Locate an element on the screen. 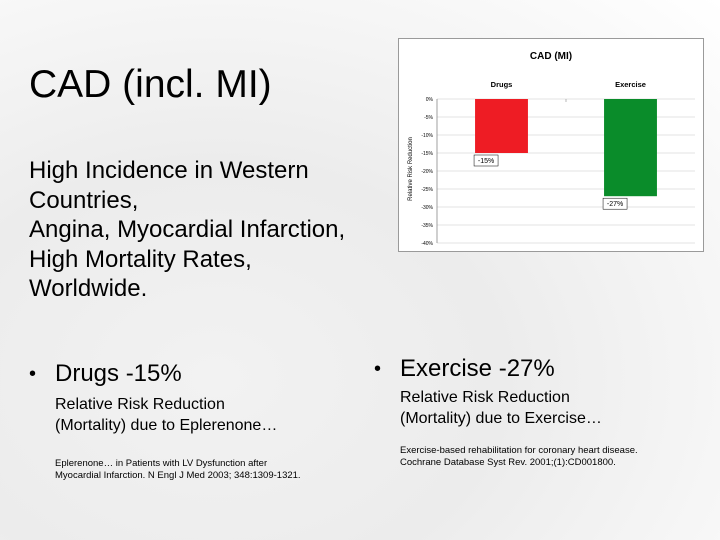 The height and width of the screenshot is (540, 720). y-tick-label: -40% is located at coordinates (427, 244).